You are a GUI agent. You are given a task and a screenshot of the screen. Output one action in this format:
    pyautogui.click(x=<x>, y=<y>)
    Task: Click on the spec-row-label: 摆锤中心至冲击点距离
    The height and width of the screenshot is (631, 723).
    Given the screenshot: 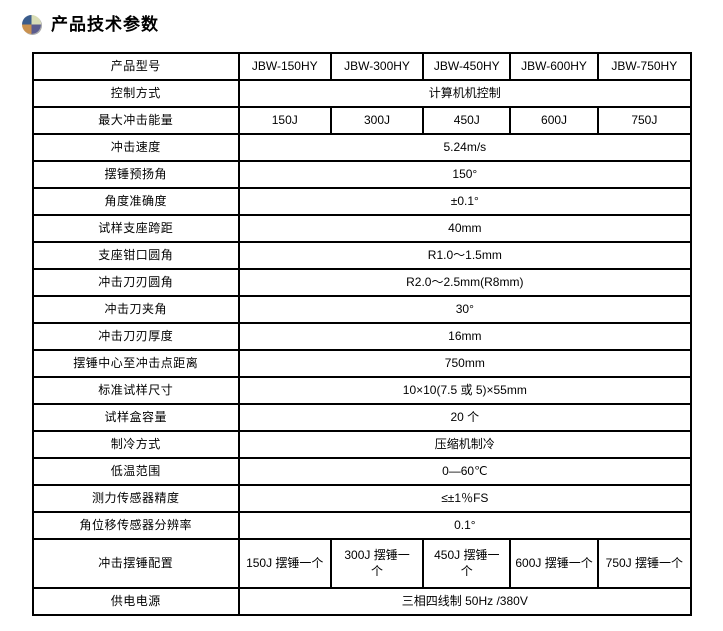 What is the action you would take?
    pyautogui.click(x=136, y=363)
    